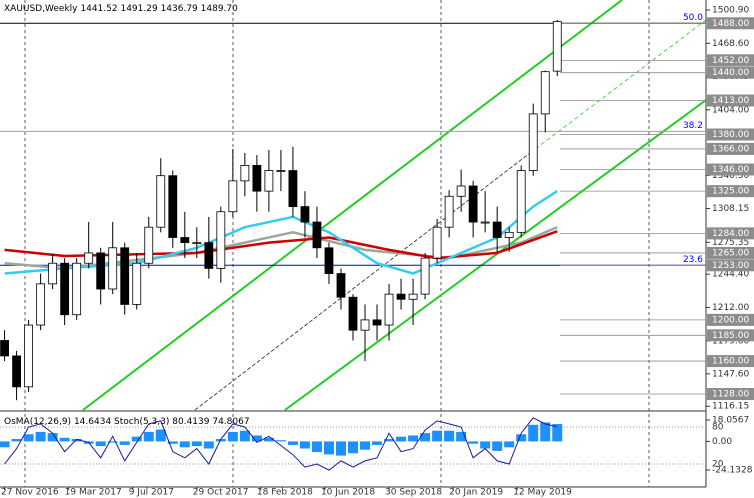 This screenshot has height=498, width=754. I want to click on level-label: 1265.00, so click(730, 253).